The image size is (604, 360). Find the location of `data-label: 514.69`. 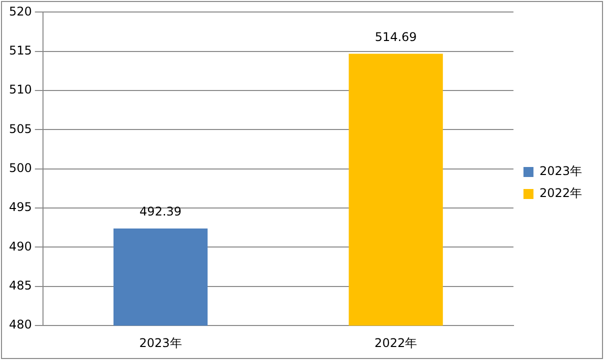

data-label: 514.69 is located at coordinates (395, 37).